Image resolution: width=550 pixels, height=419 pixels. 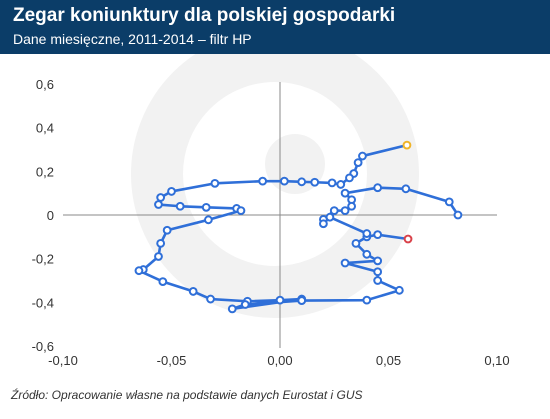 I want to click on y-tick-label: -0,2, so click(x=43, y=259).